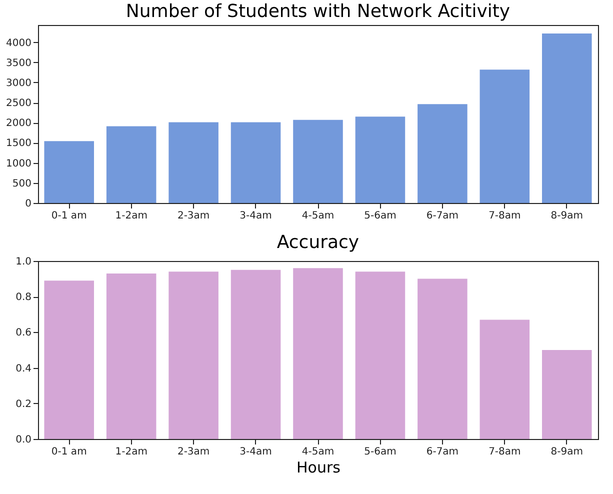  Describe the element at coordinates (24, 368) in the screenshot. I see `y-tick-label: 0.4` at that location.